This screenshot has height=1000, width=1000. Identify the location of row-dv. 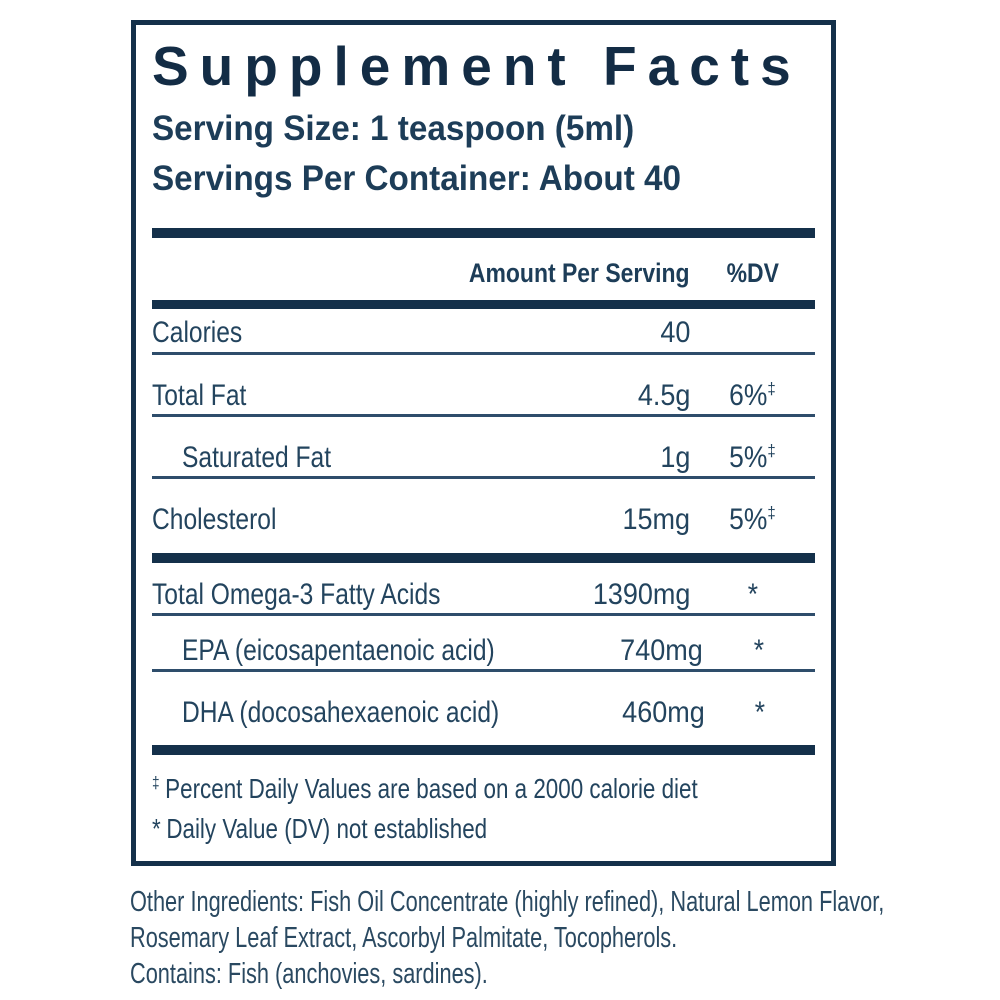
(752, 333).